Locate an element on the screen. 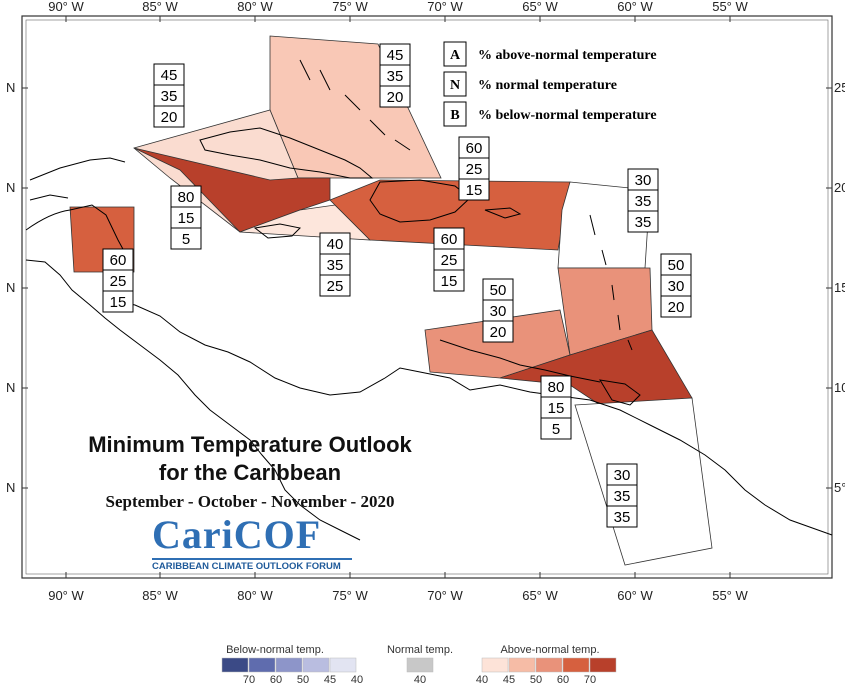  probability-value: 5 is located at coordinates (186, 239).